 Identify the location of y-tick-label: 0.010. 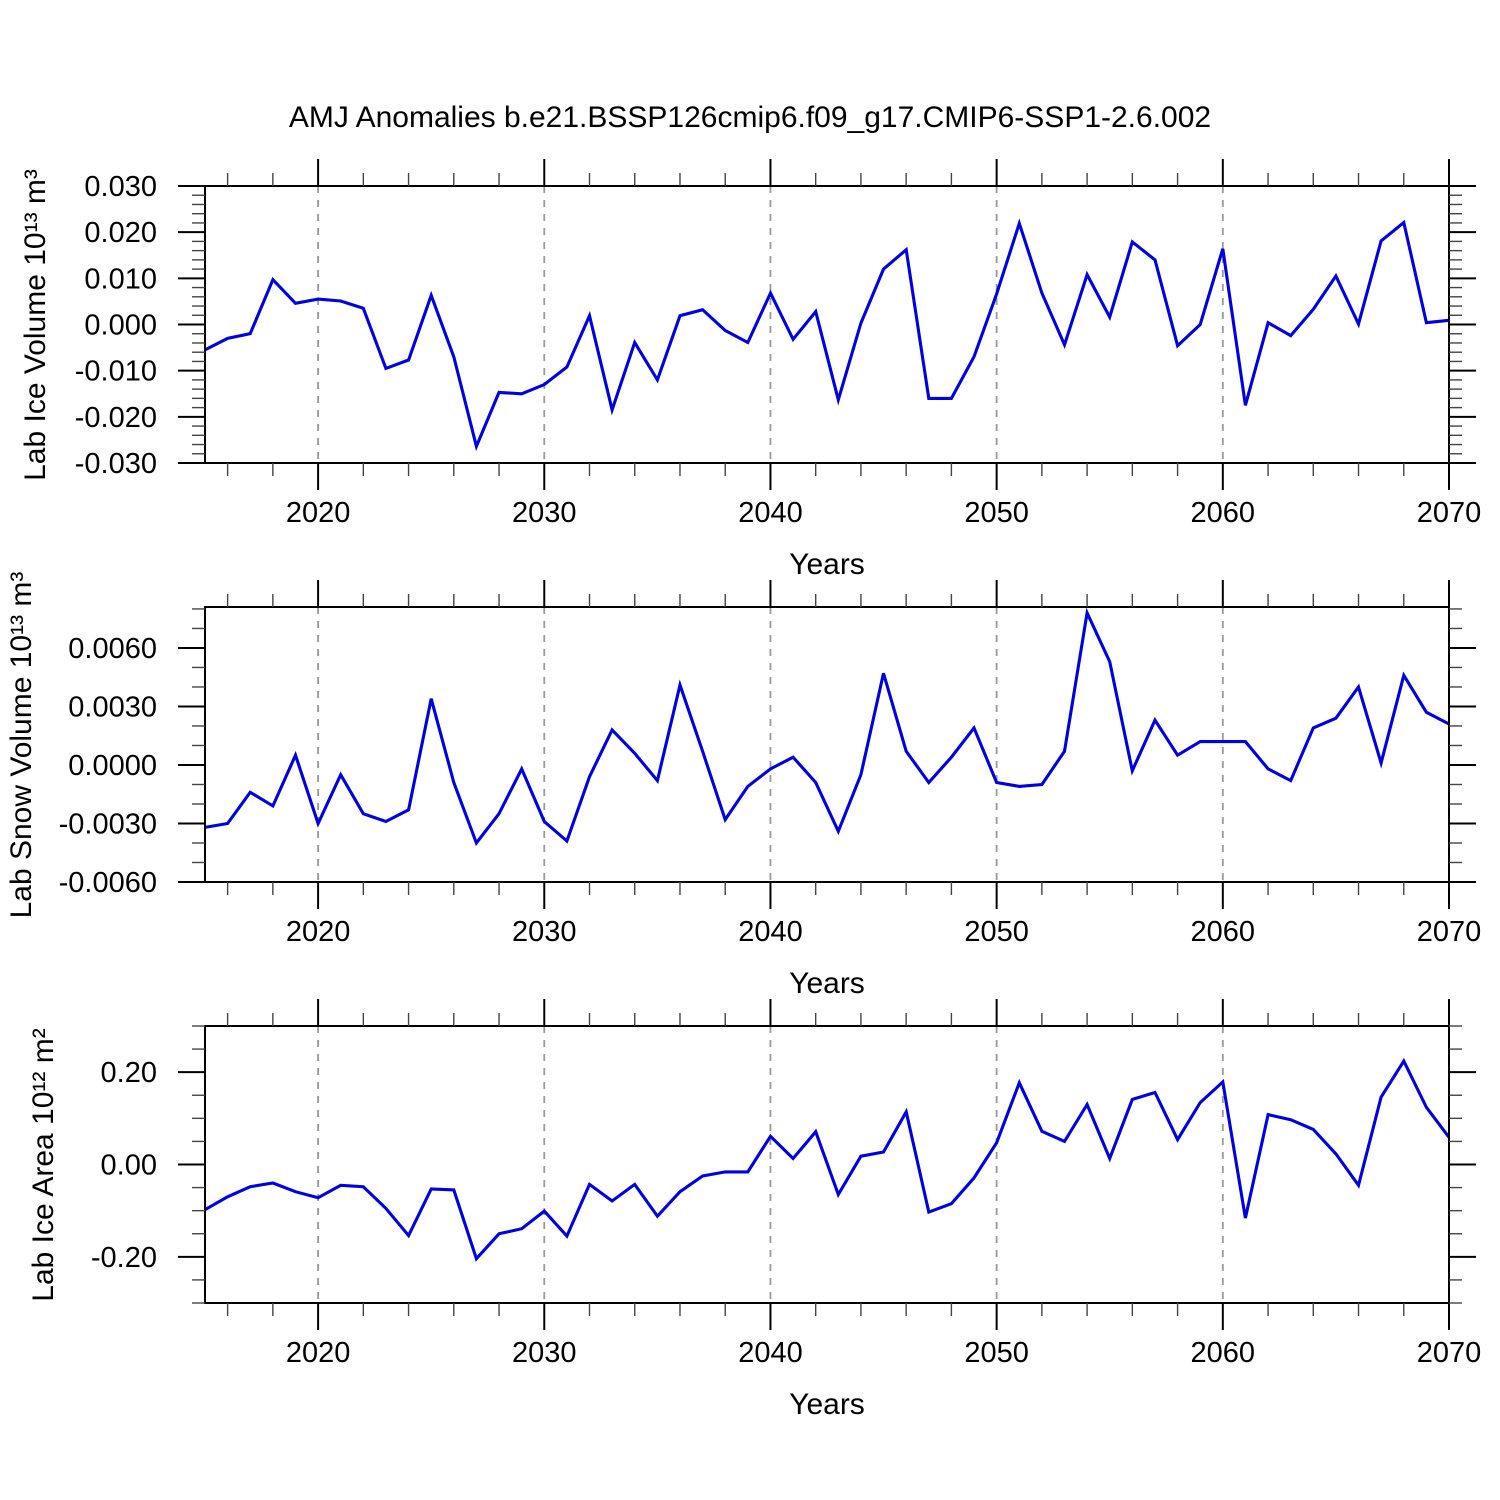
(120, 279).